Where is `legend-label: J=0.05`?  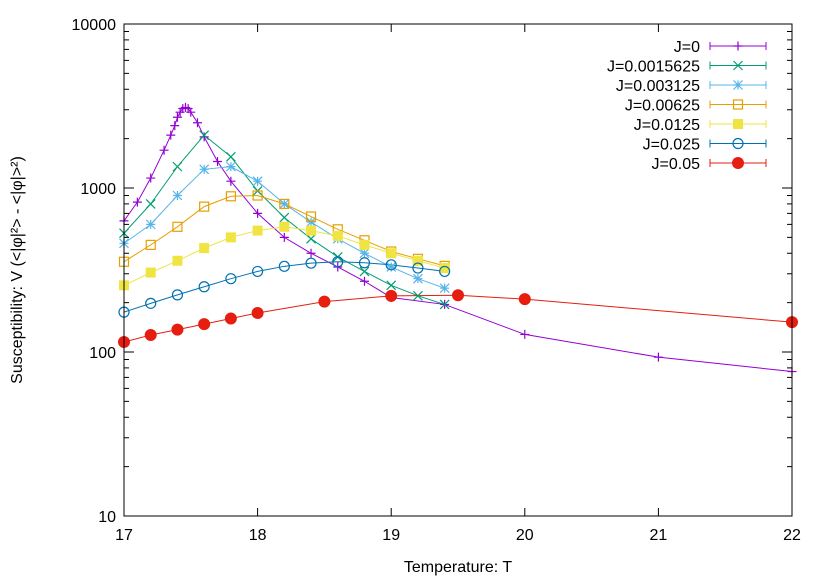 legend-label: J=0.05 is located at coordinates (676, 164).